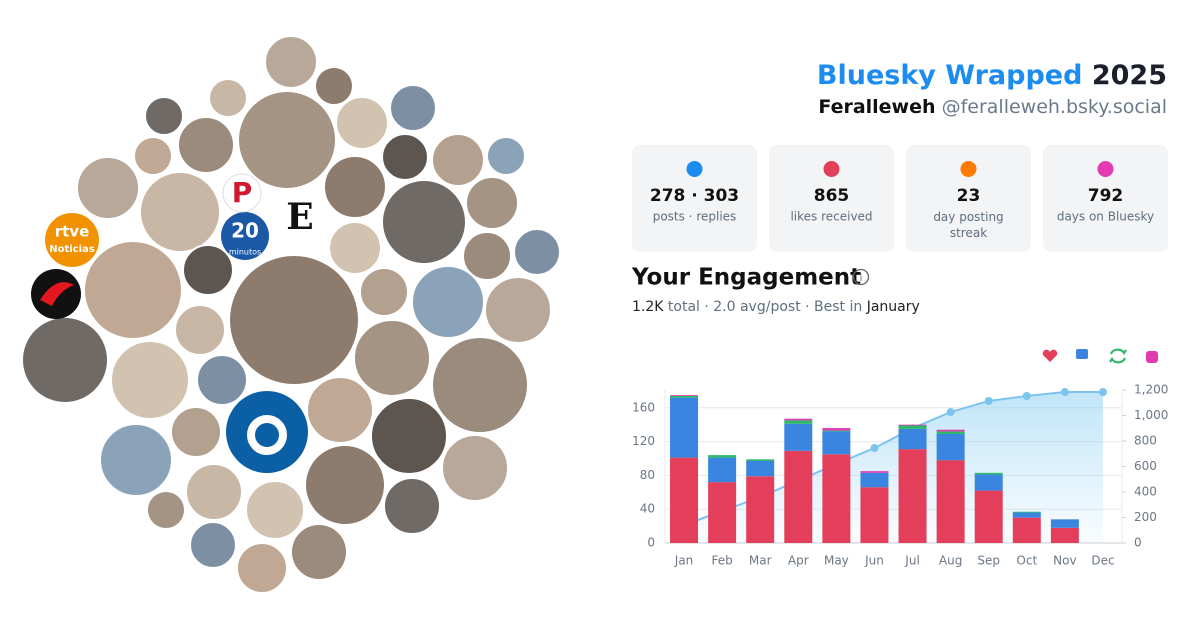  I want to click on logo-text: 20, so click(245, 231).